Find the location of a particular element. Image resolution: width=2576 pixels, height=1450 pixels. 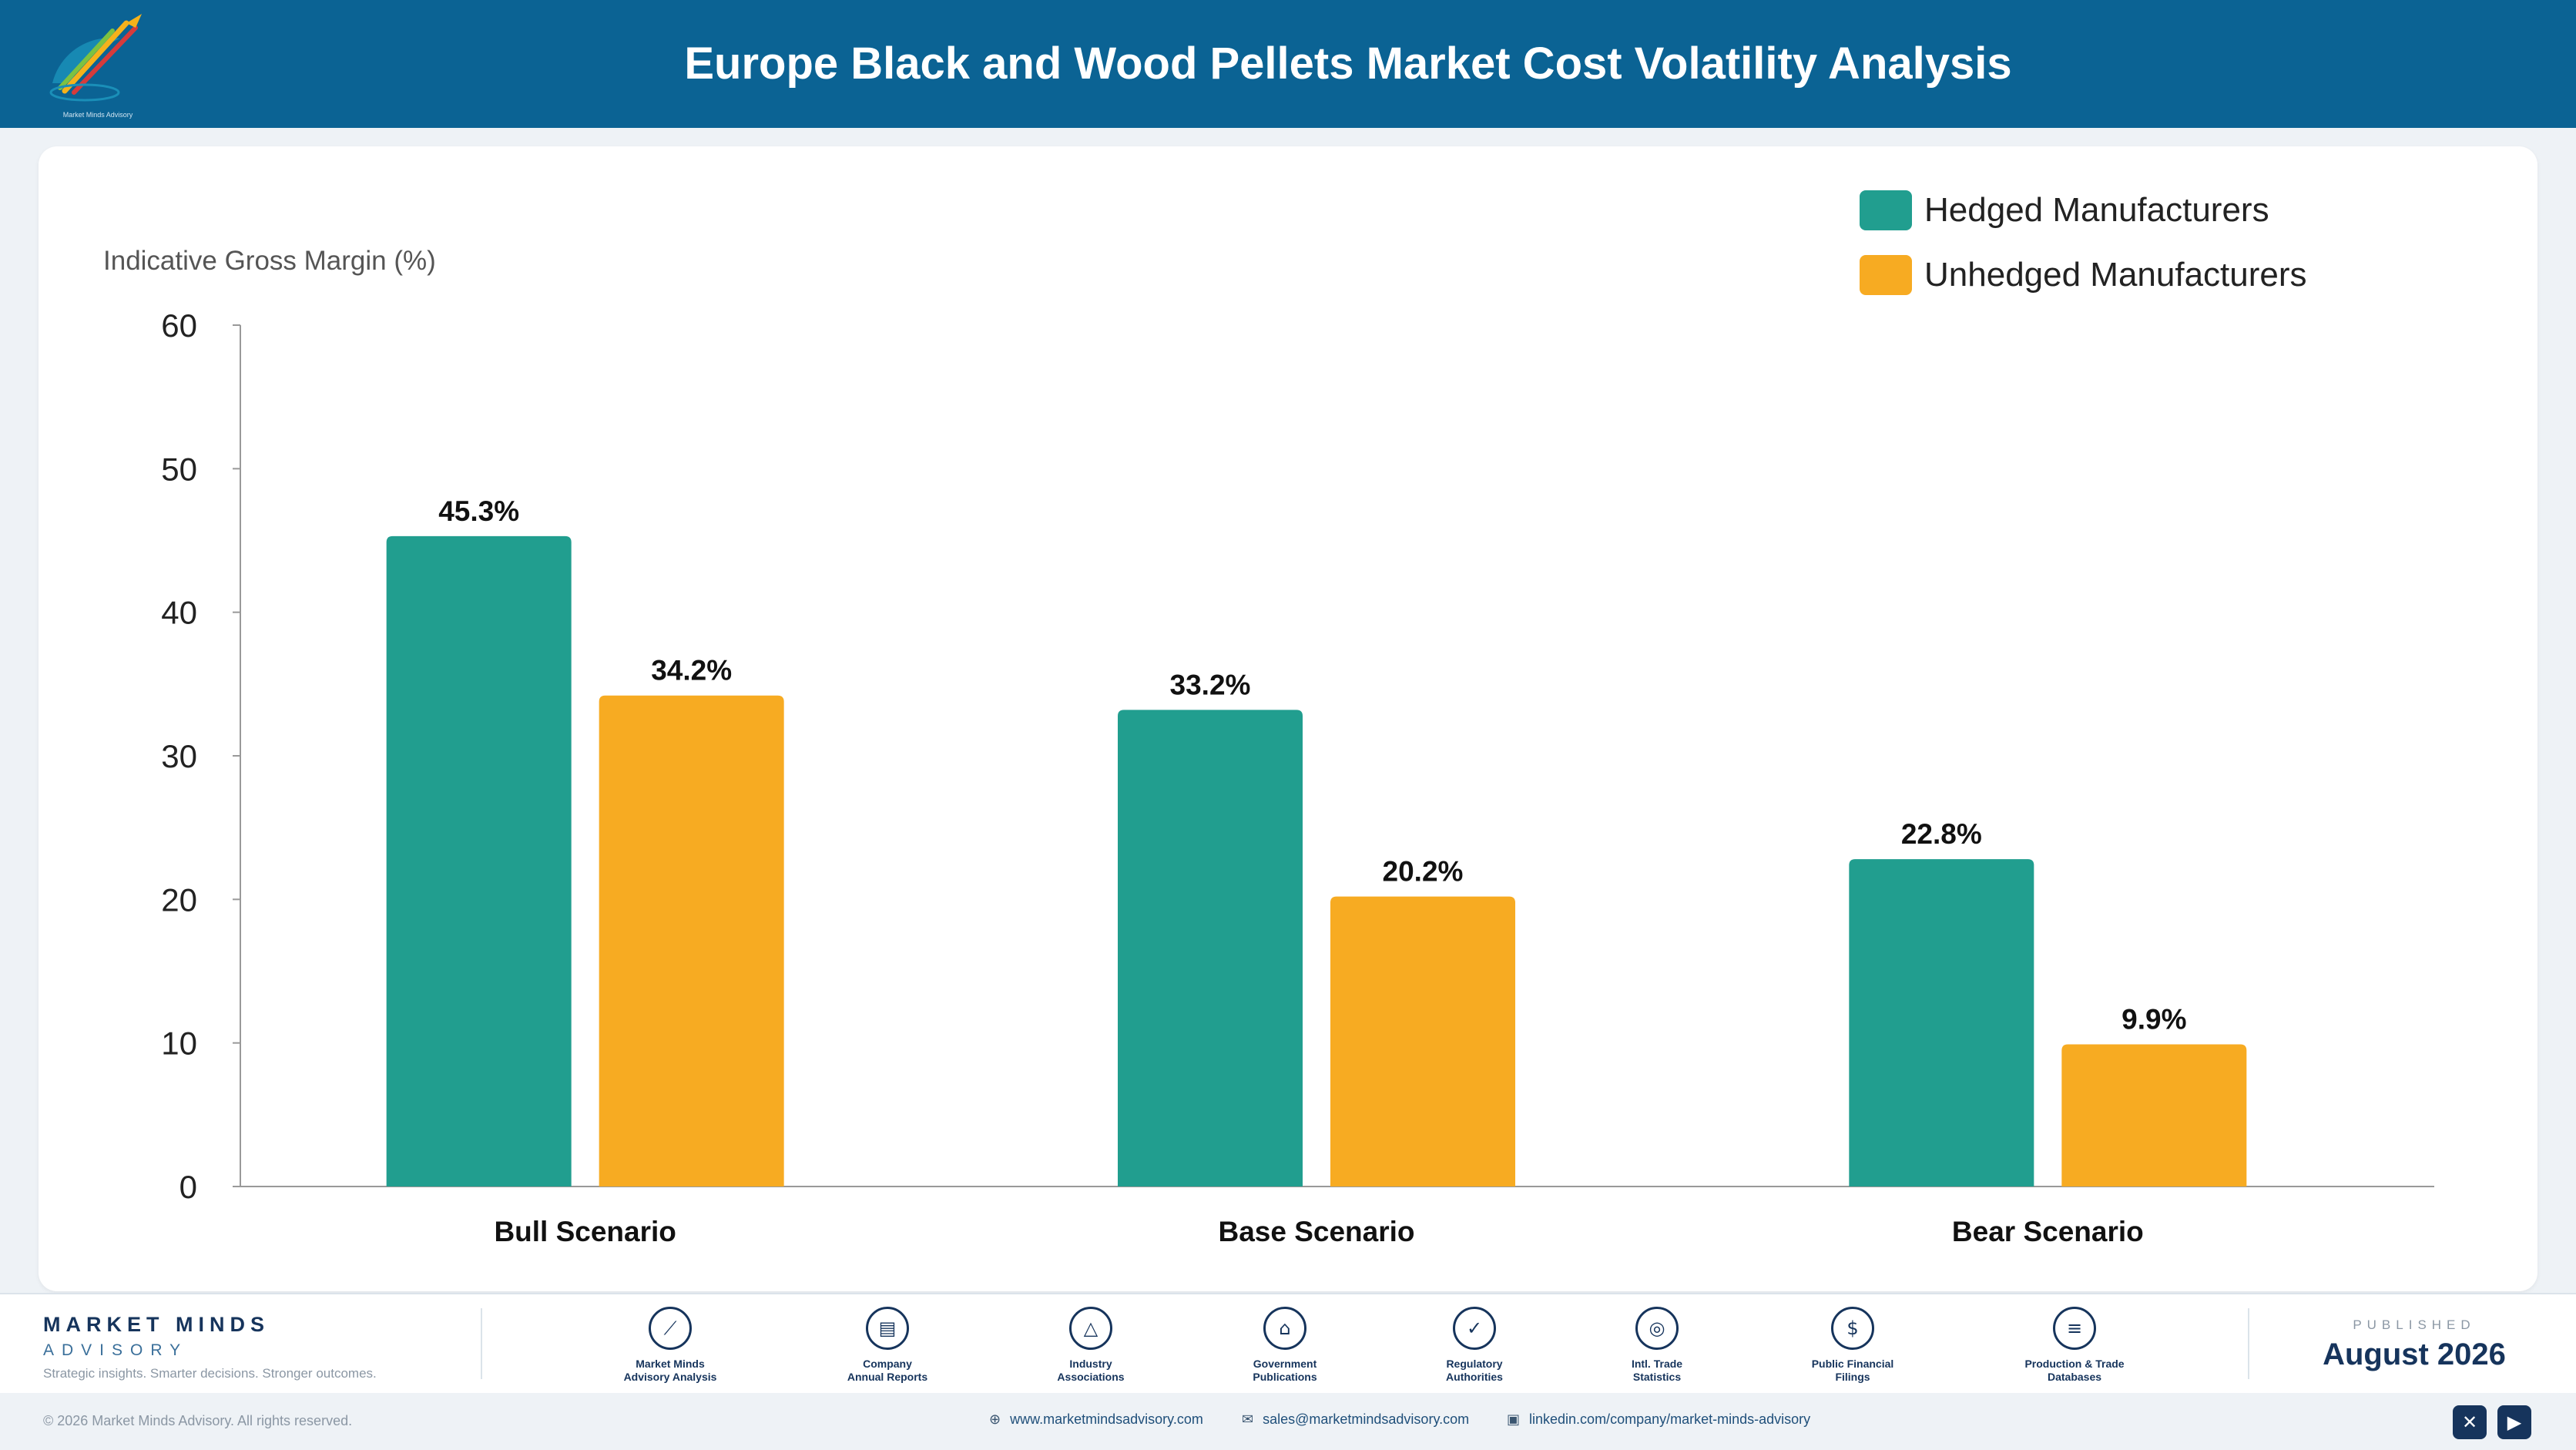

database-icon: ≡ is located at coordinates (2074, 1328).